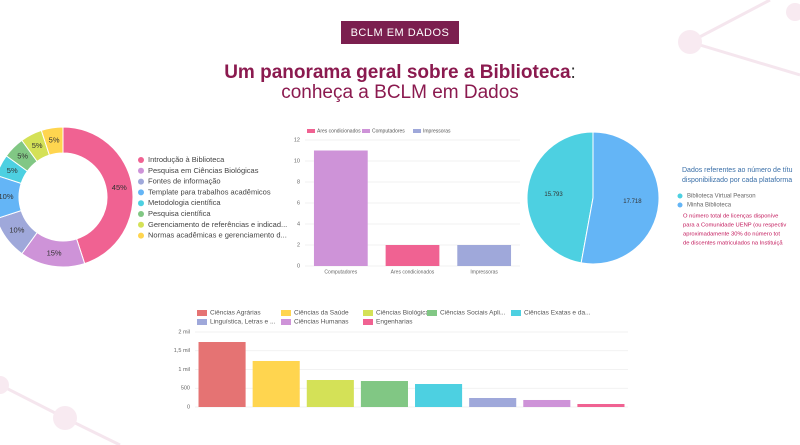 The width and height of the screenshot is (800, 445). What do you see at coordinates (437, 131) in the screenshot?
I see `legend-label: Impressoras` at bounding box center [437, 131].